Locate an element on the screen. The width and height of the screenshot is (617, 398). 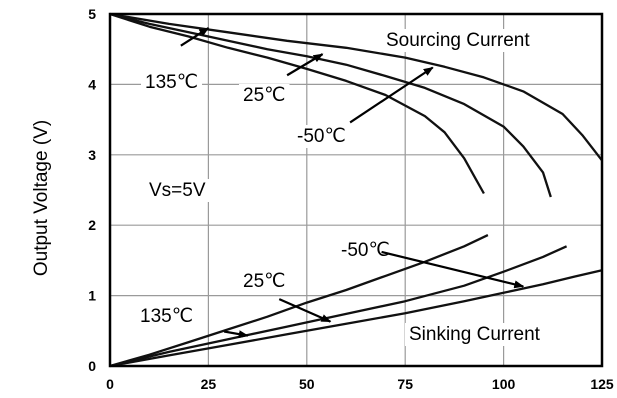
sinking-135-label: 135℃ is located at coordinates (166, 316).